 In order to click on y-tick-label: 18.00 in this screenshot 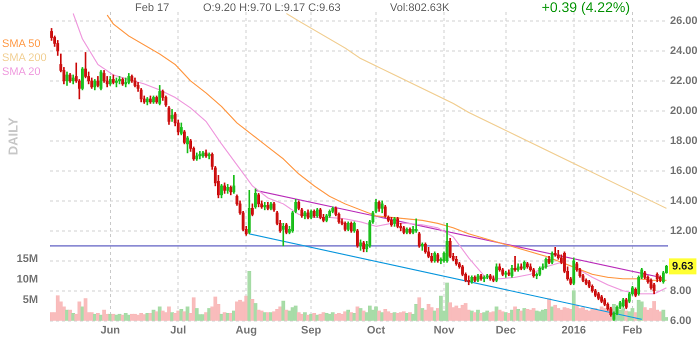, I will do `click(684, 140)`.